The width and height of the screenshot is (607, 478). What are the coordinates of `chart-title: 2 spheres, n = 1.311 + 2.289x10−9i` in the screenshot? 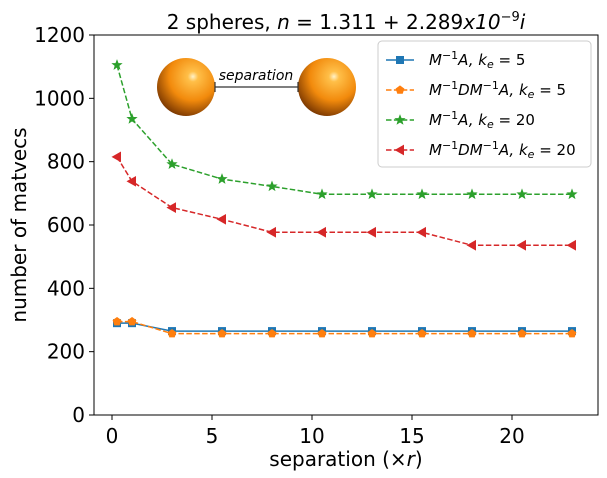 It's located at (346, 22).